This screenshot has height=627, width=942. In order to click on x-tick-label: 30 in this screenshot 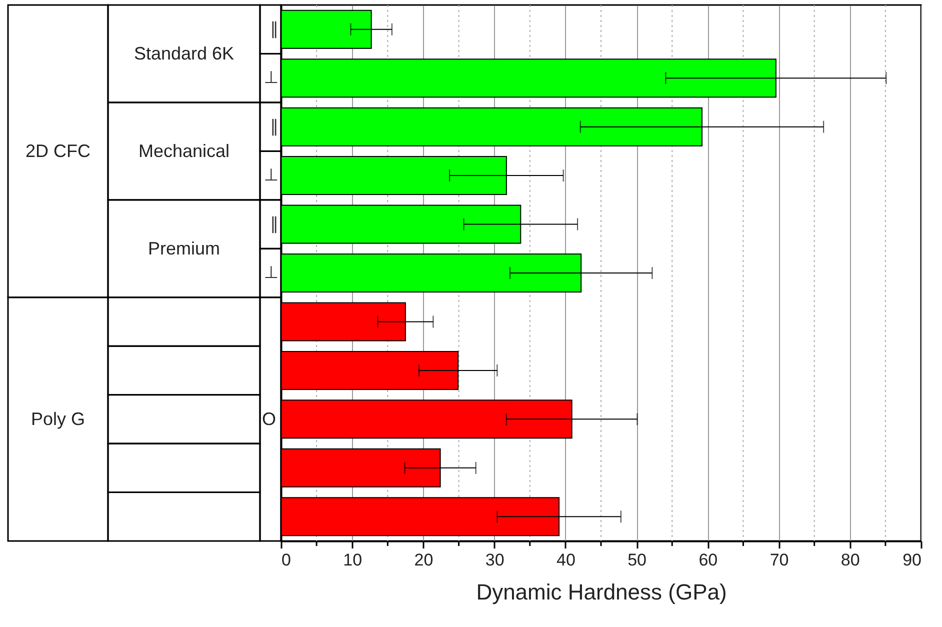, I will do `click(494, 560)`.